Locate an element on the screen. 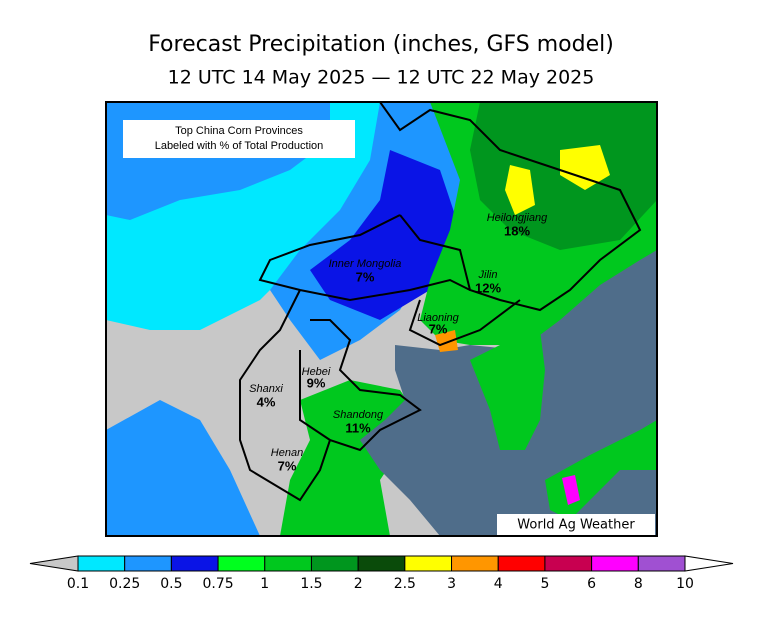 The image size is (761, 624). colorbar-label: 3 is located at coordinates (451, 584).